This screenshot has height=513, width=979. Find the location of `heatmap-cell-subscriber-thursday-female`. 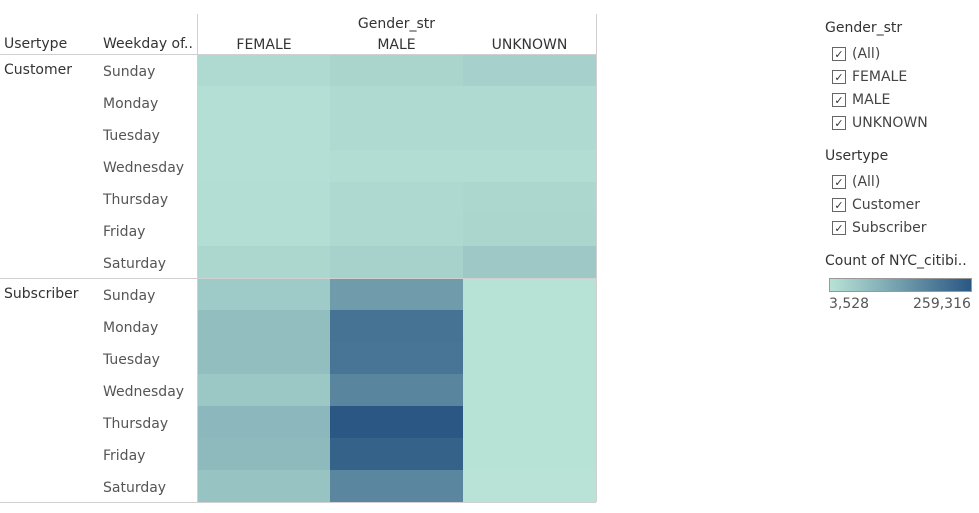

heatmap-cell-subscriber-thursday-female is located at coordinates (264, 422).